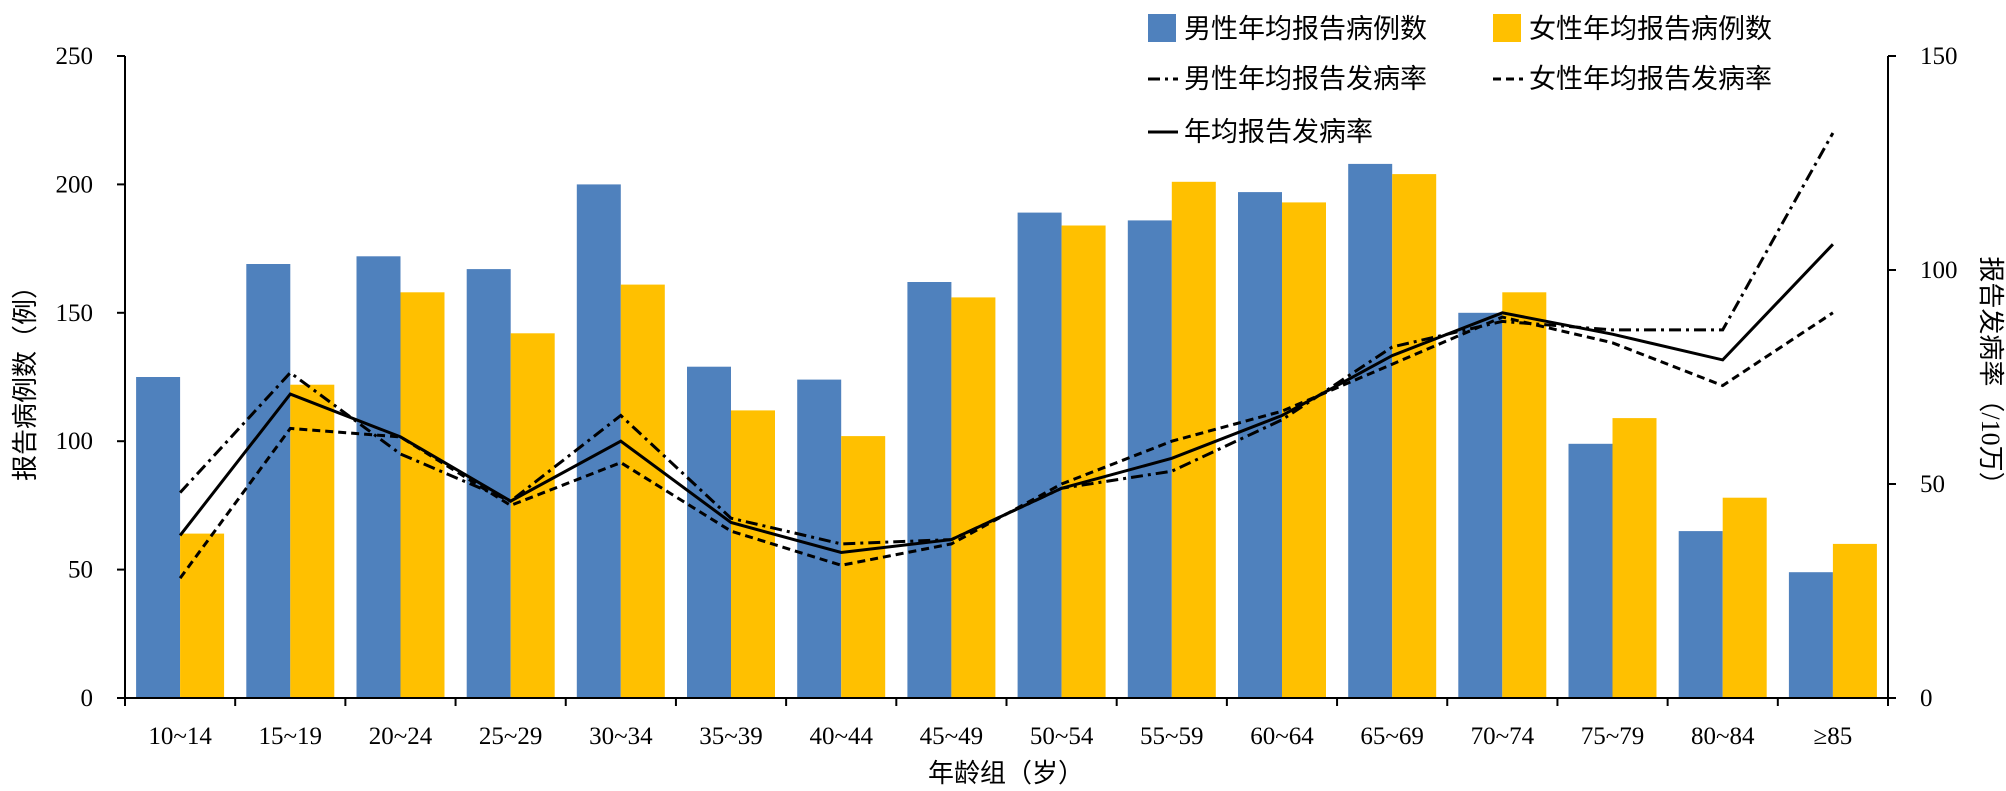 This screenshot has height=791, width=2006. Describe the element at coordinates (1278, 132) in the screenshot. I see `legend-label-total-rate: 年均报告发病率` at that location.